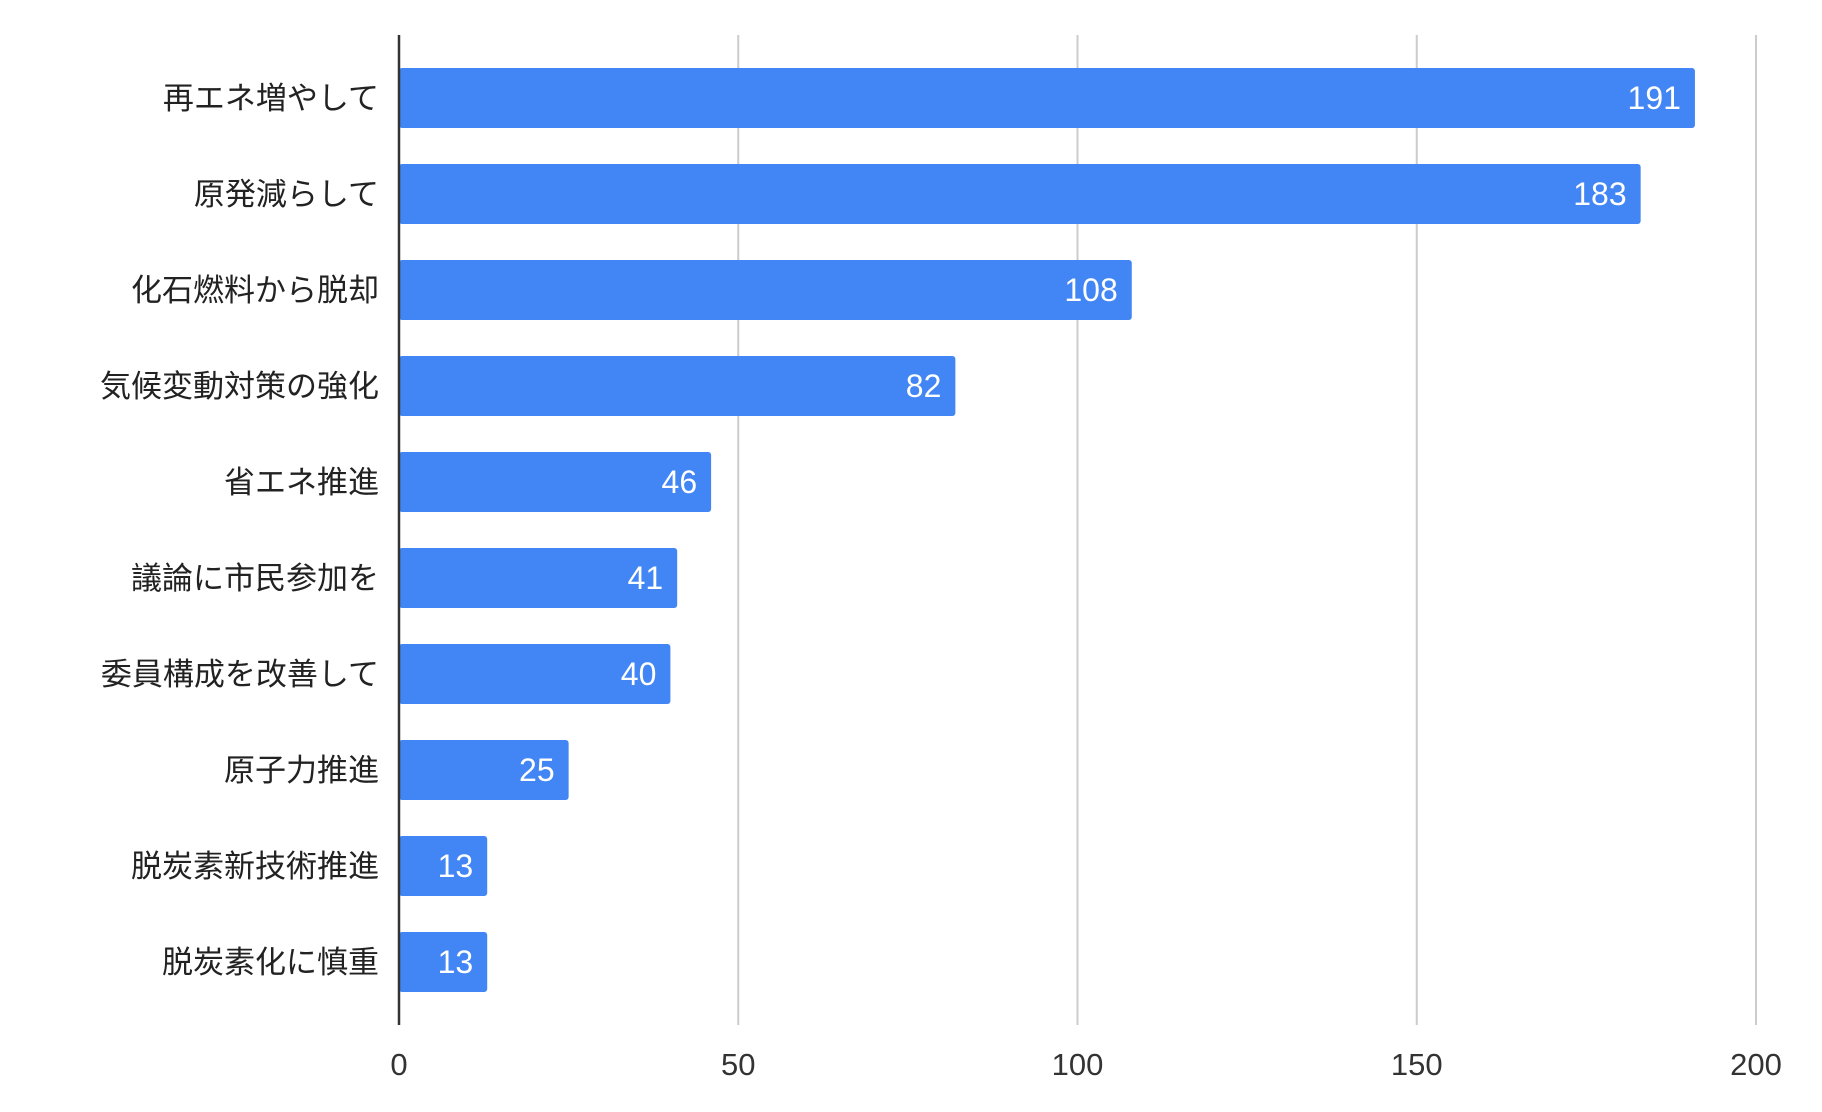 The image size is (1822, 1112). I want to click on x-tick-label: 150, so click(1417, 1064).